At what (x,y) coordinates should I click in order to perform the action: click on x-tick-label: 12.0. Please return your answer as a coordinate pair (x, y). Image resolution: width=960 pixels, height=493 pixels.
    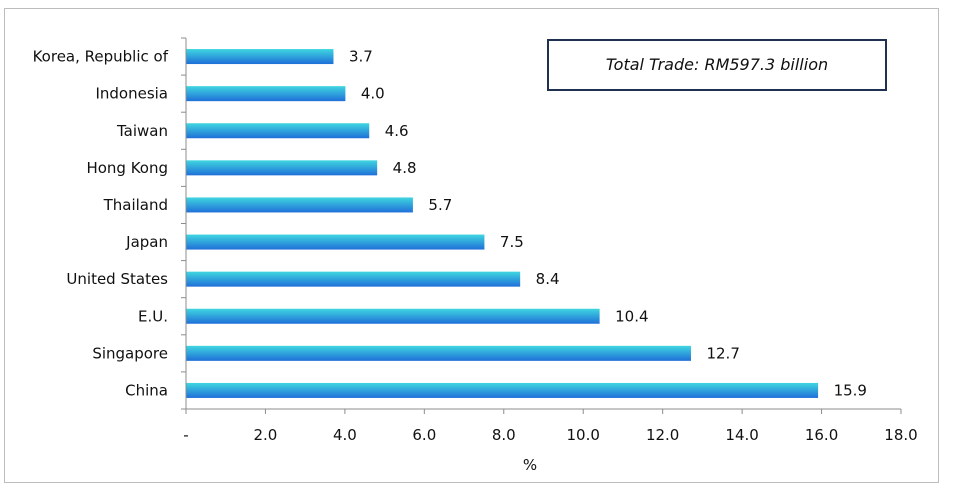
    Looking at the image, I should click on (662, 435).